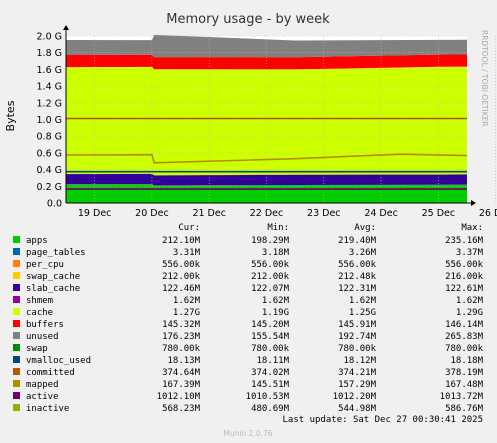 This screenshot has height=443, width=497. Describe the element at coordinates (152, 213) in the screenshot. I see `x-tick-label: 20 Dec` at that location.